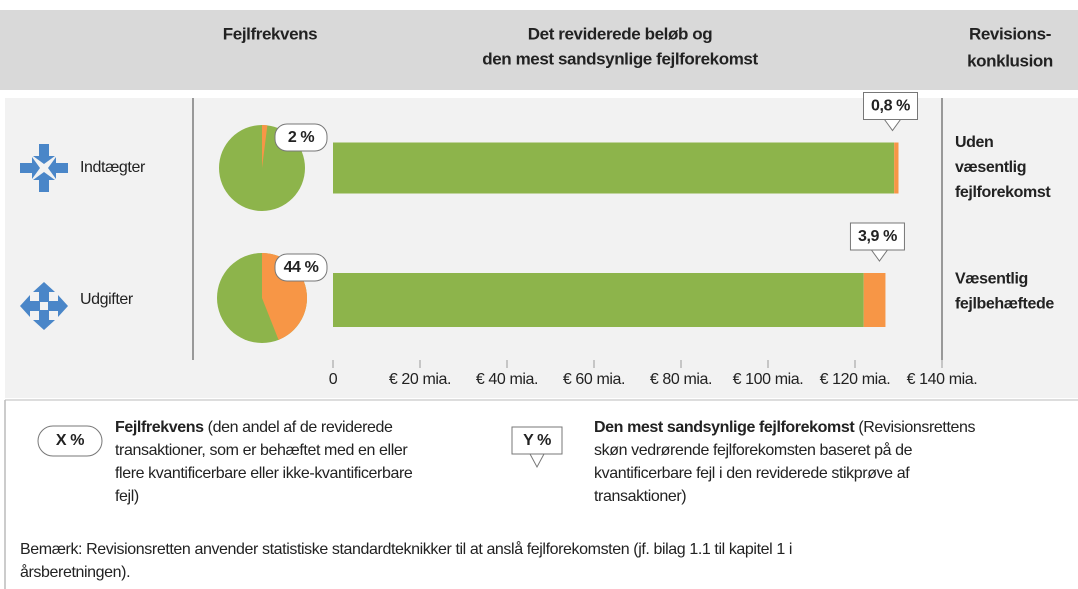 Image resolution: width=1078 pixels, height=589 pixels. Describe the element at coordinates (75, 572) in the screenshot. I see `note: årsberetningen).` at that location.